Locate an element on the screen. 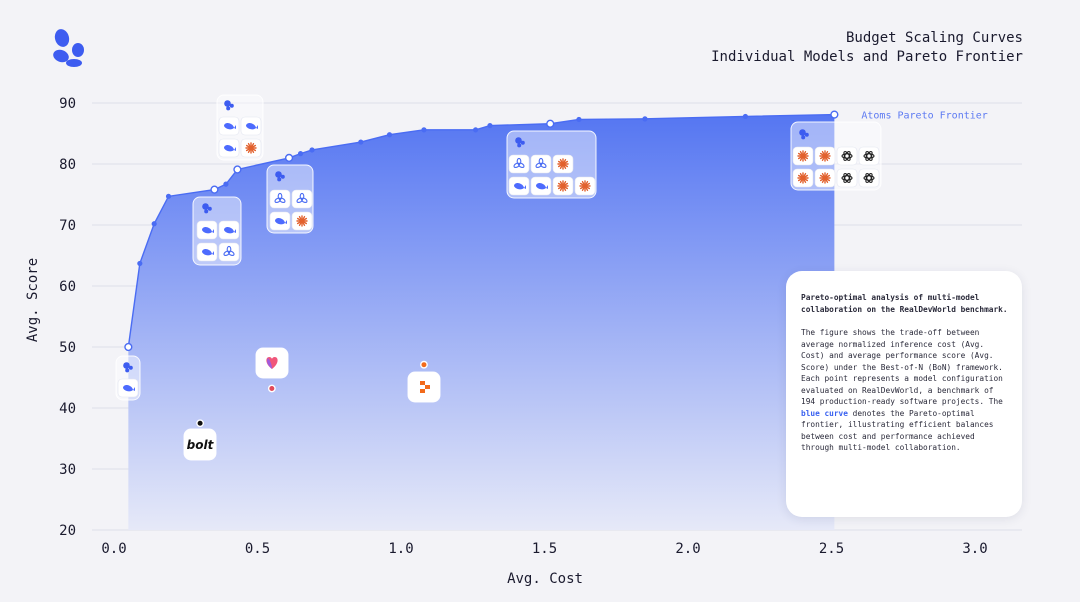 Image resolution: width=1080 pixels, height=602 pixels. y-tick-label-30: 30 is located at coordinates (67, 470).